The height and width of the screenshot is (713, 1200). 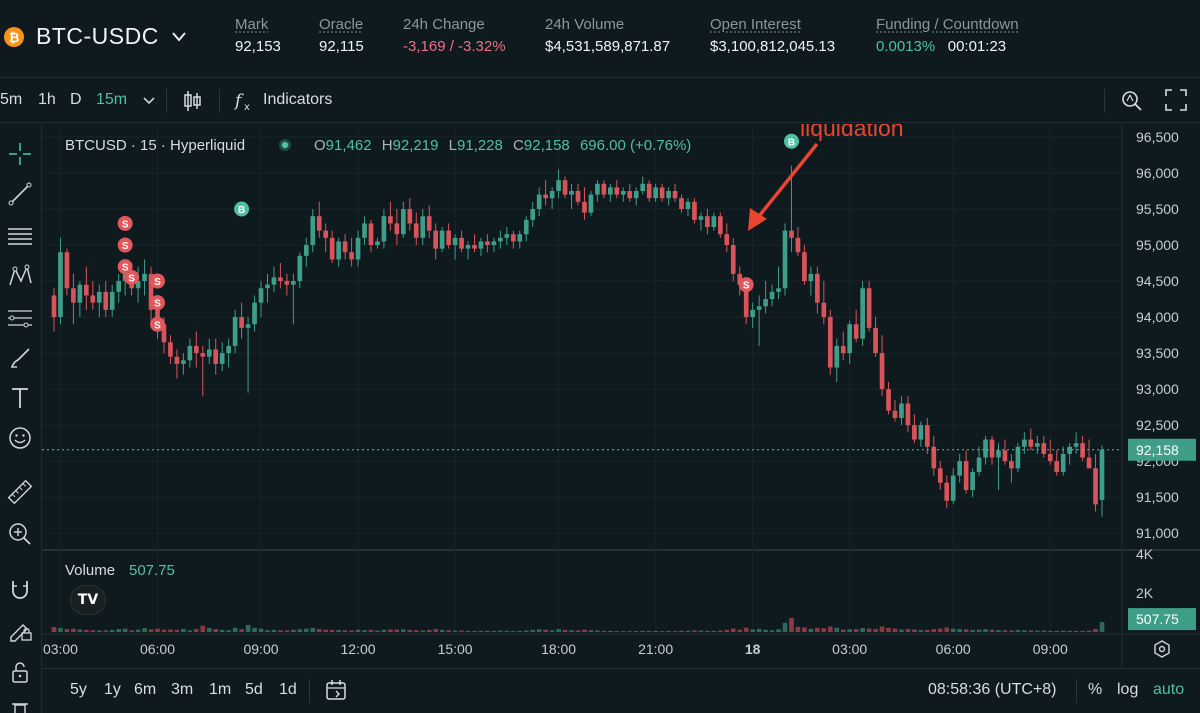 I want to click on interval-selected: 15m, so click(x=112, y=99).